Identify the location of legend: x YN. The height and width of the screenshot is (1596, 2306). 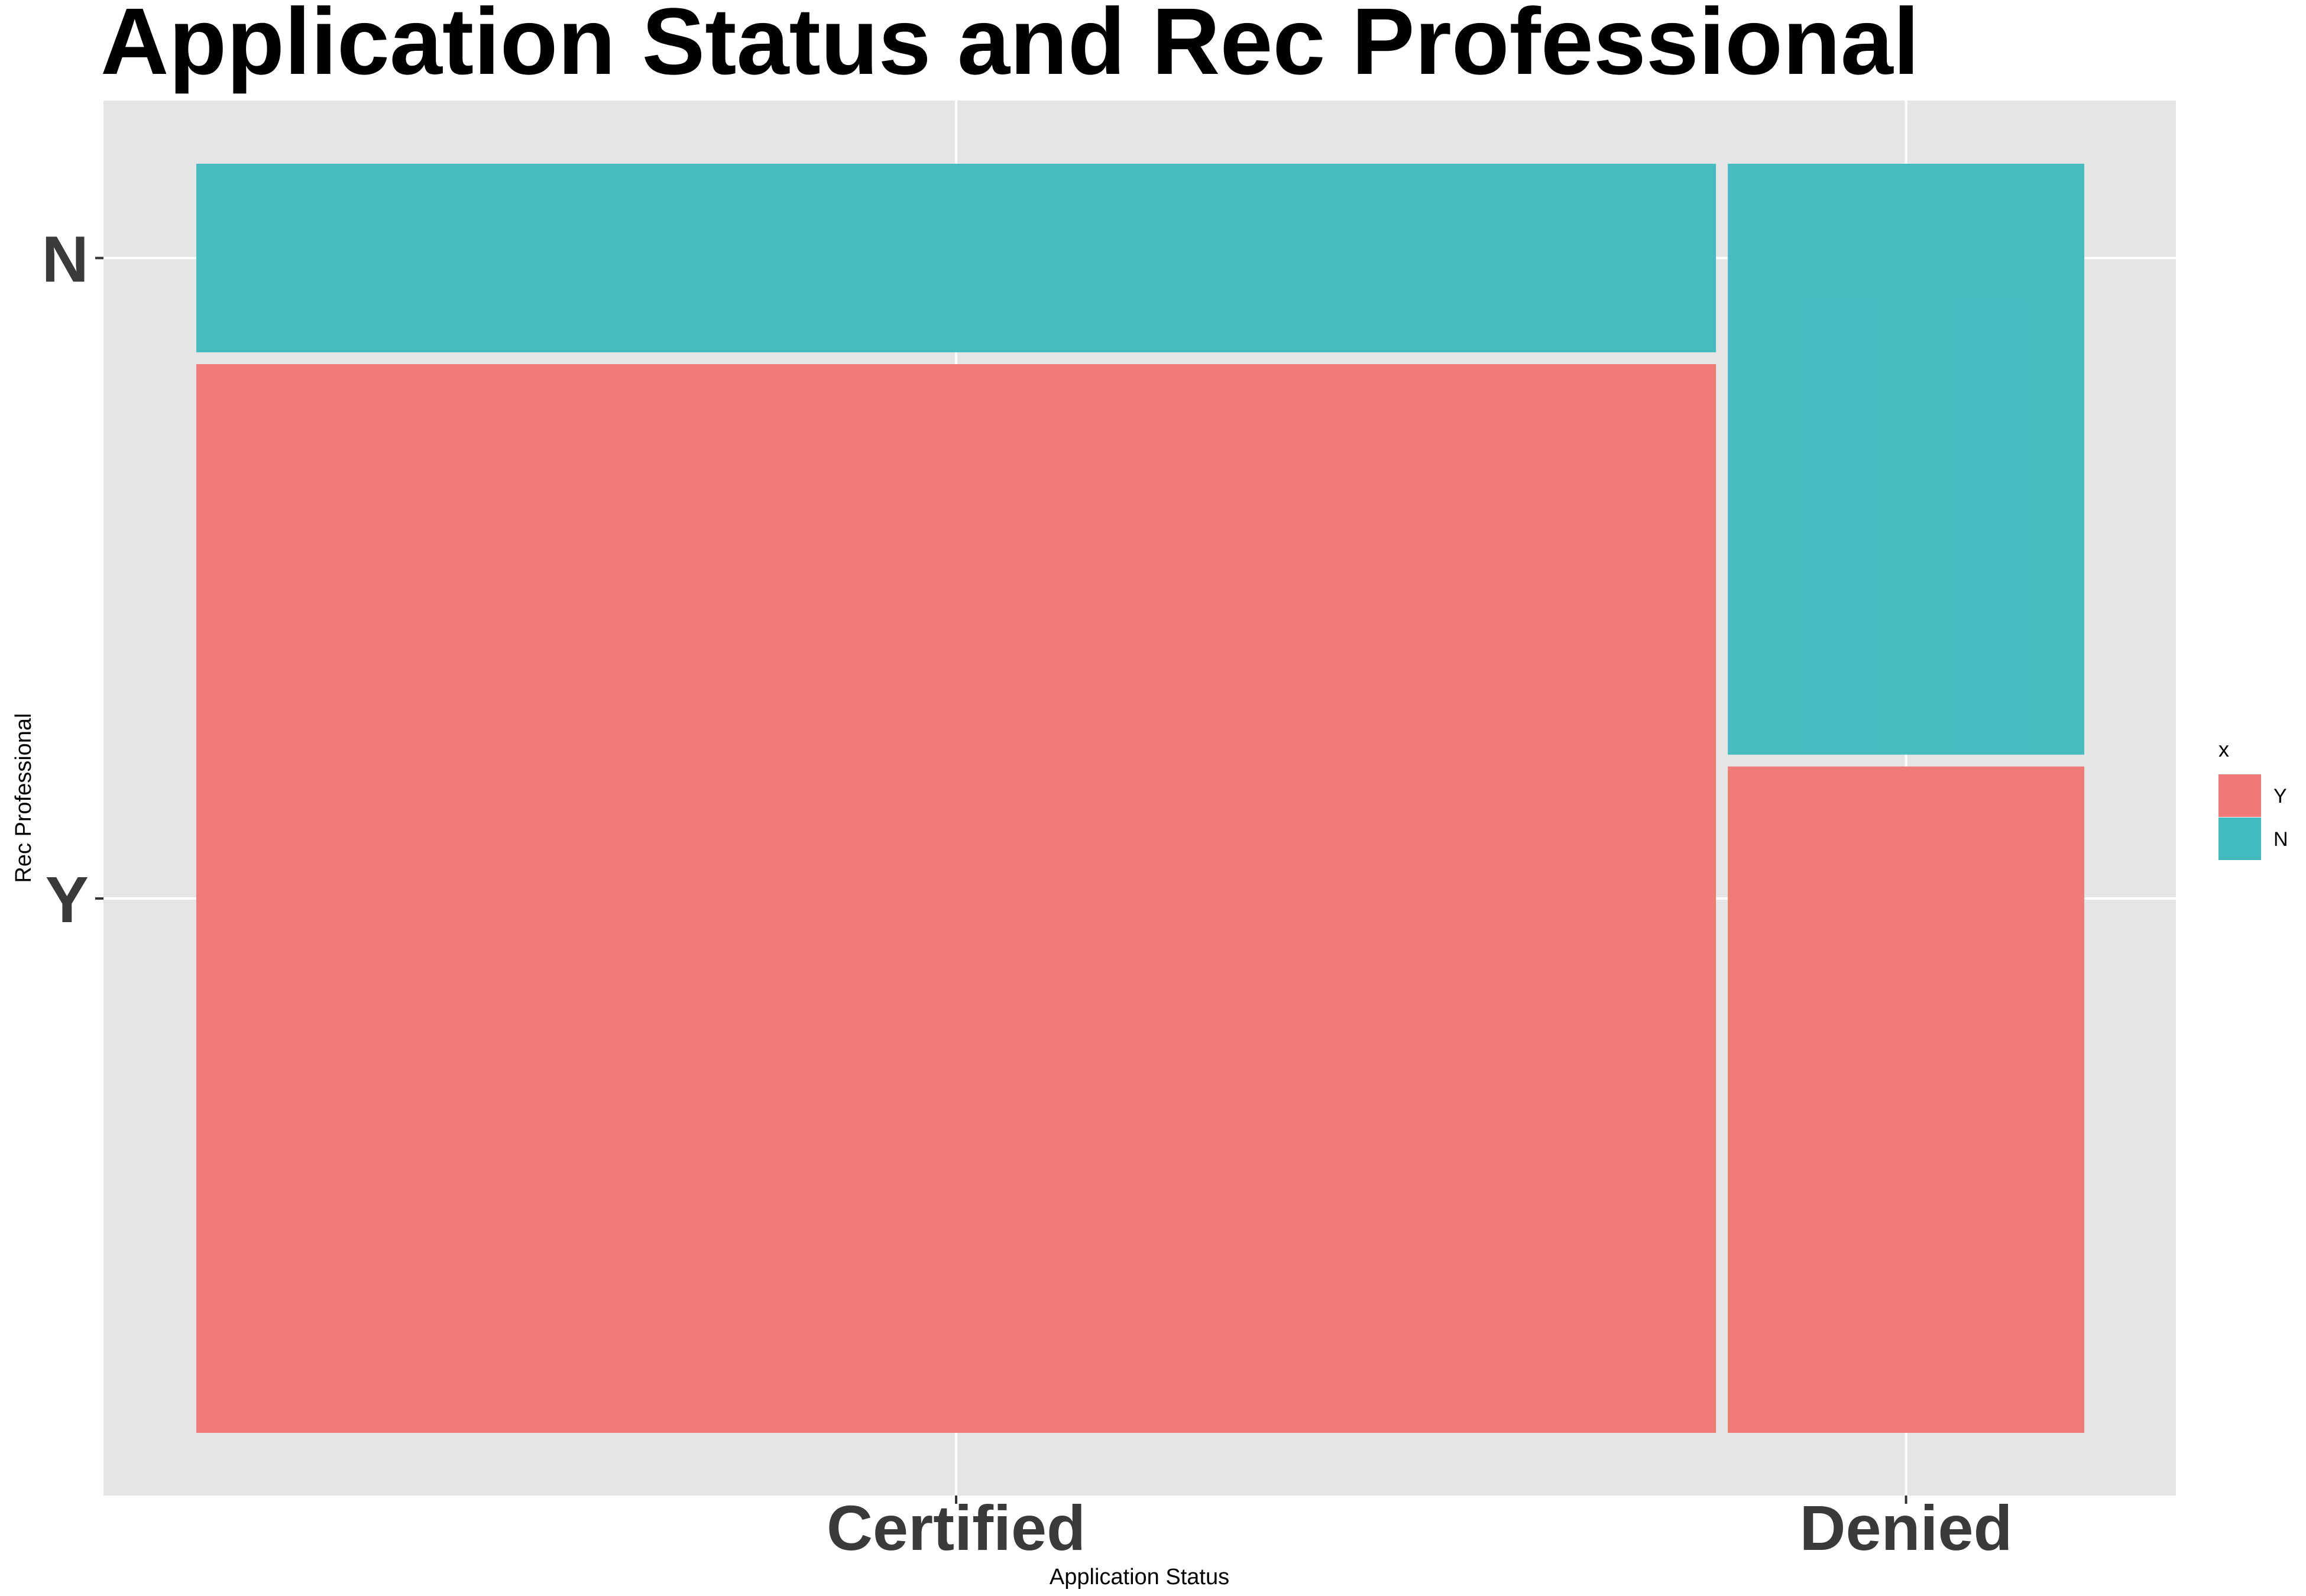
(2253, 798).